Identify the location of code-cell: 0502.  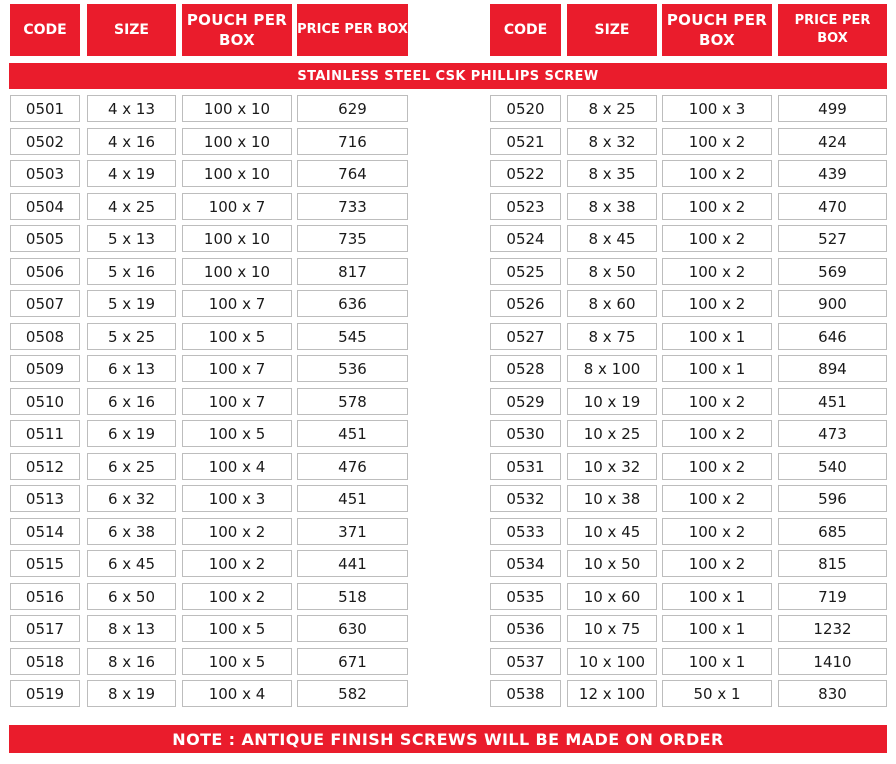
(45, 141).